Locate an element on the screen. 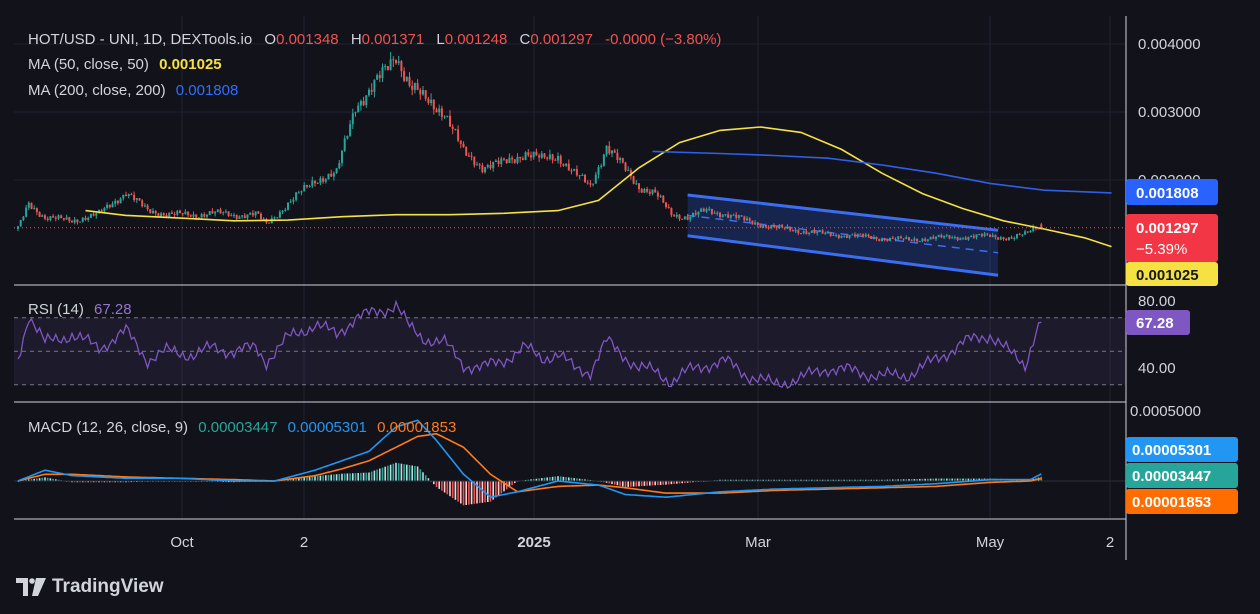  price-tick-label: 0.004000 is located at coordinates (1169, 44).